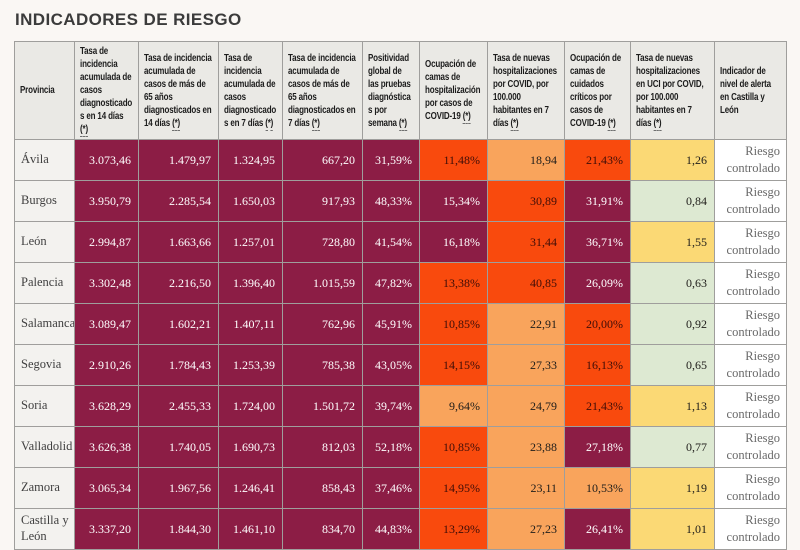  I want to click on value-cell: 26,09%, so click(597, 283).